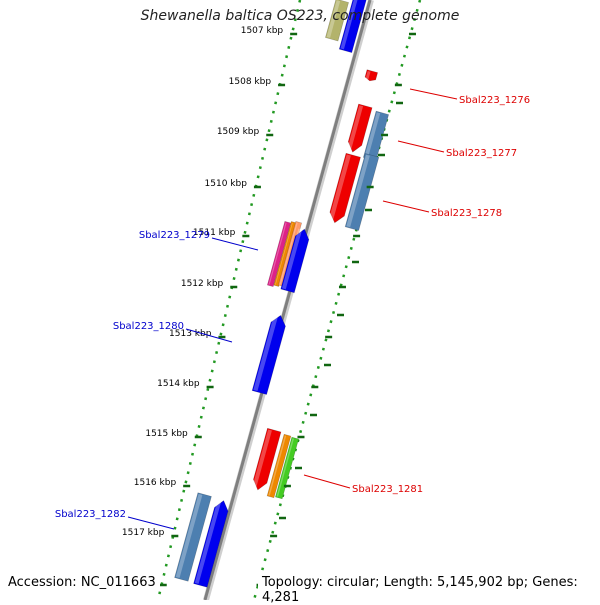 This screenshot has width=600, height=605. Describe the element at coordinates (189, 535) in the screenshot. I see `gene-1282-feature-highlight` at that location.